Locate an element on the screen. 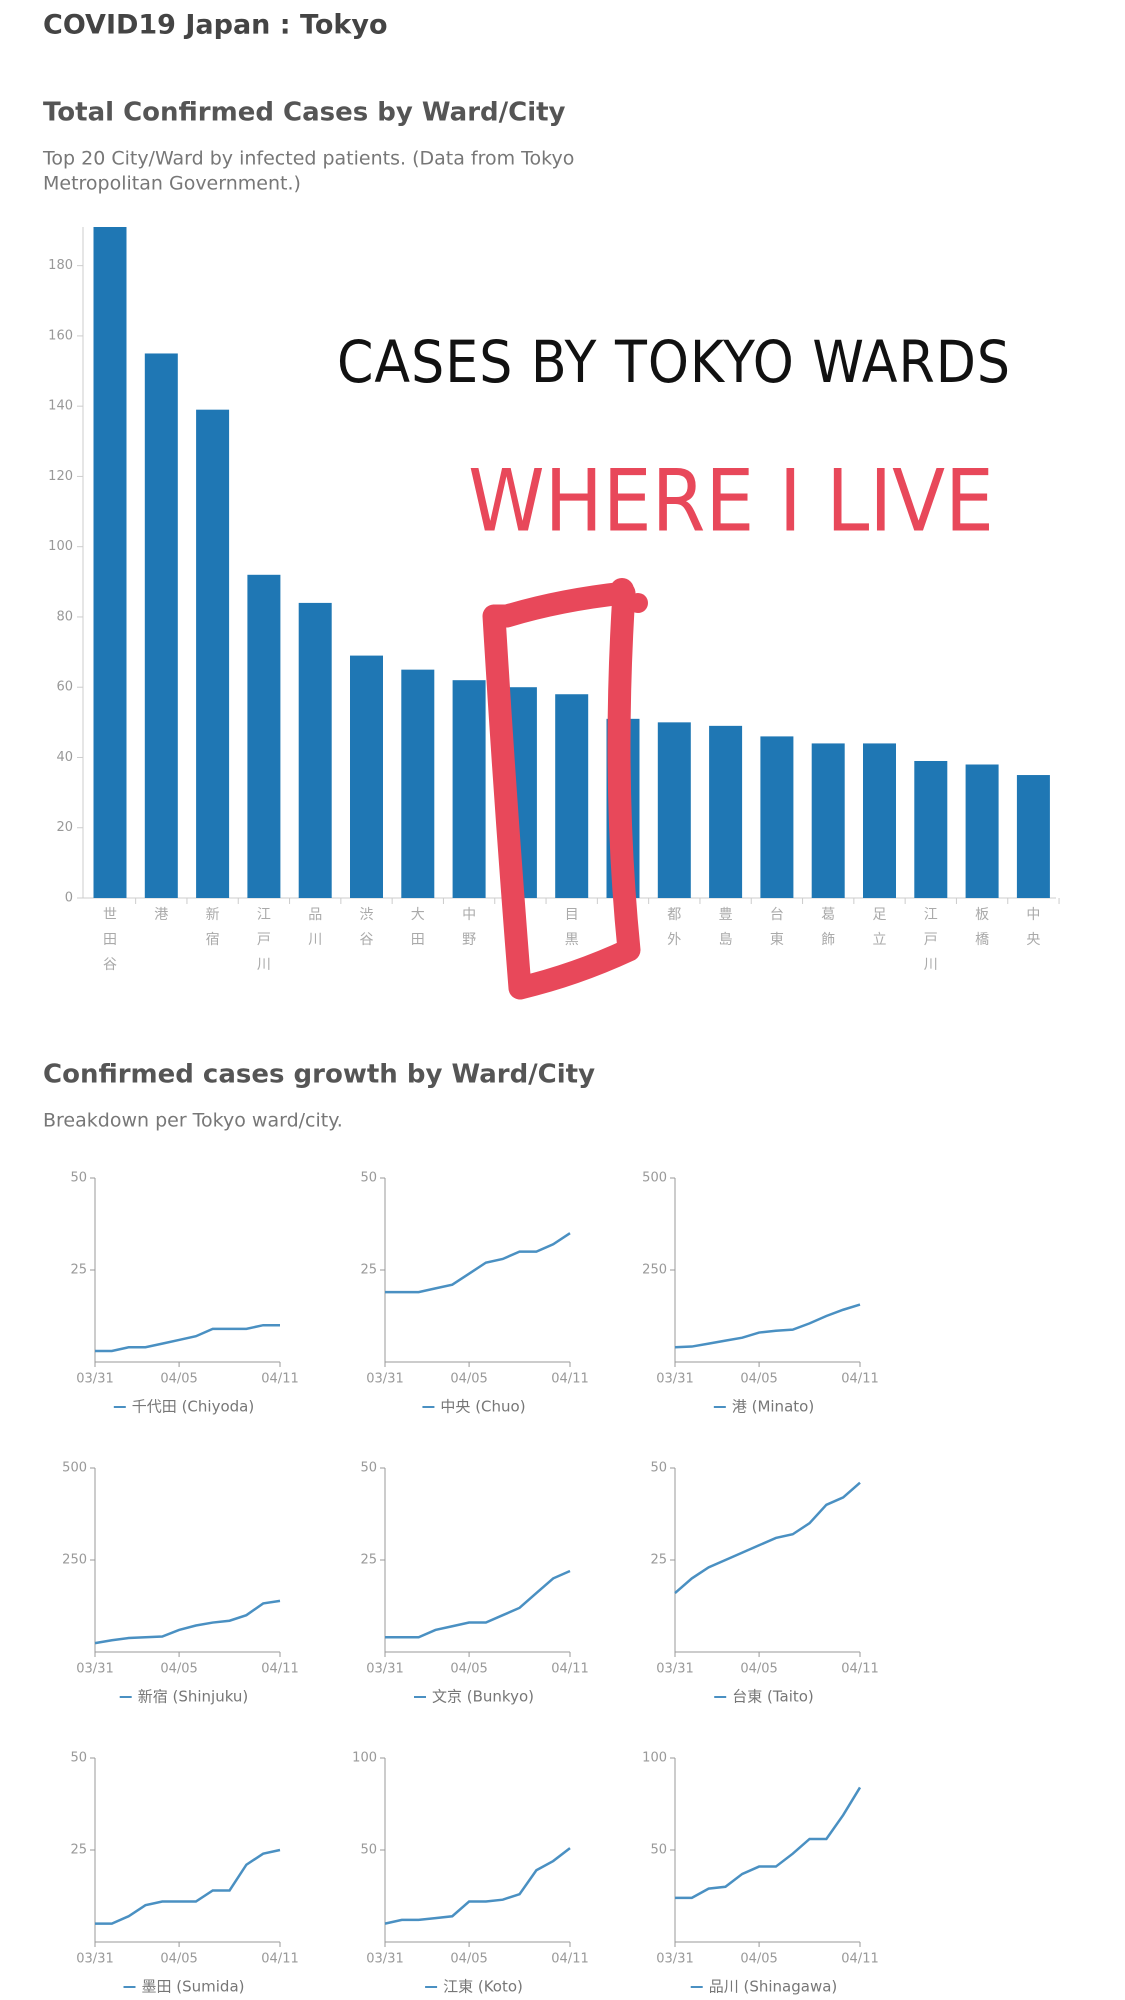 The height and width of the screenshot is (2000, 1125). x-tick-label: 中央 is located at coordinates (1033, 927).